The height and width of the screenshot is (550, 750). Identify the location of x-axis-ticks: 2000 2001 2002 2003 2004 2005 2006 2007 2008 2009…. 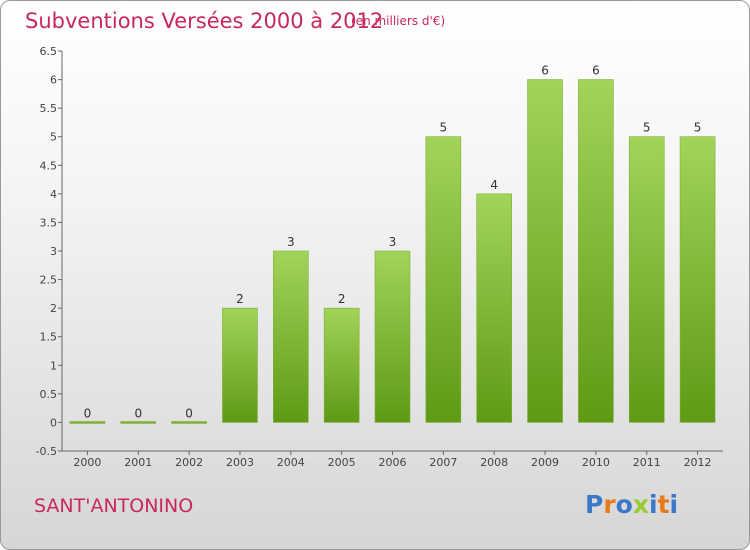
(392, 460).